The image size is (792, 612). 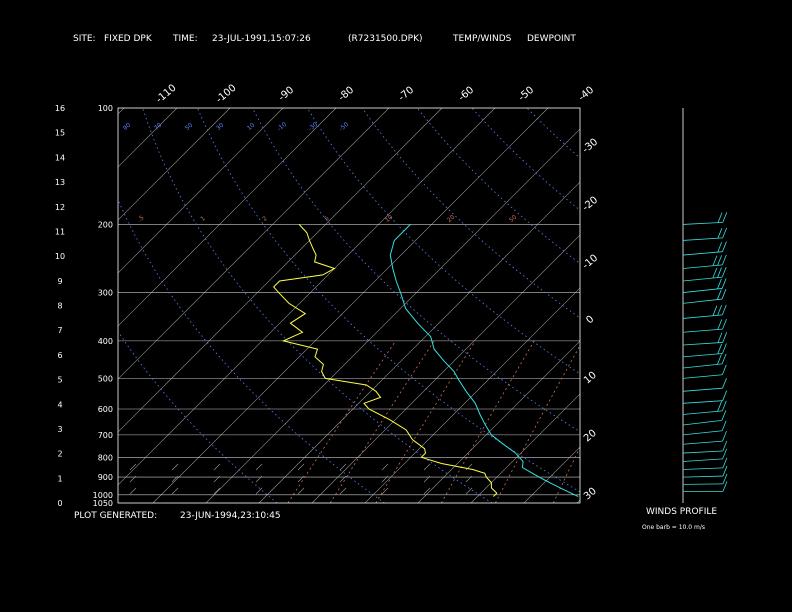 I want to click on adiabat-label: 30, so click(x=220, y=127).